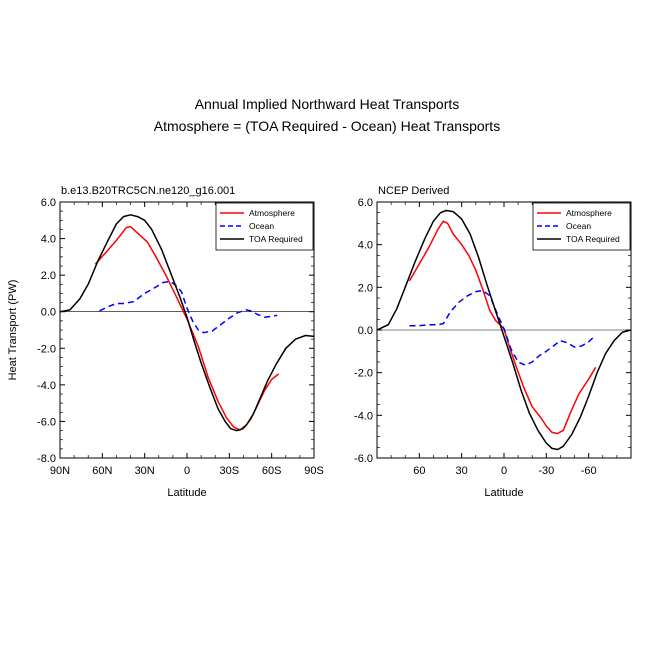 The image size is (654, 655). What do you see at coordinates (102, 471) in the screenshot?
I see `x-tick-label: 60N` at bounding box center [102, 471].